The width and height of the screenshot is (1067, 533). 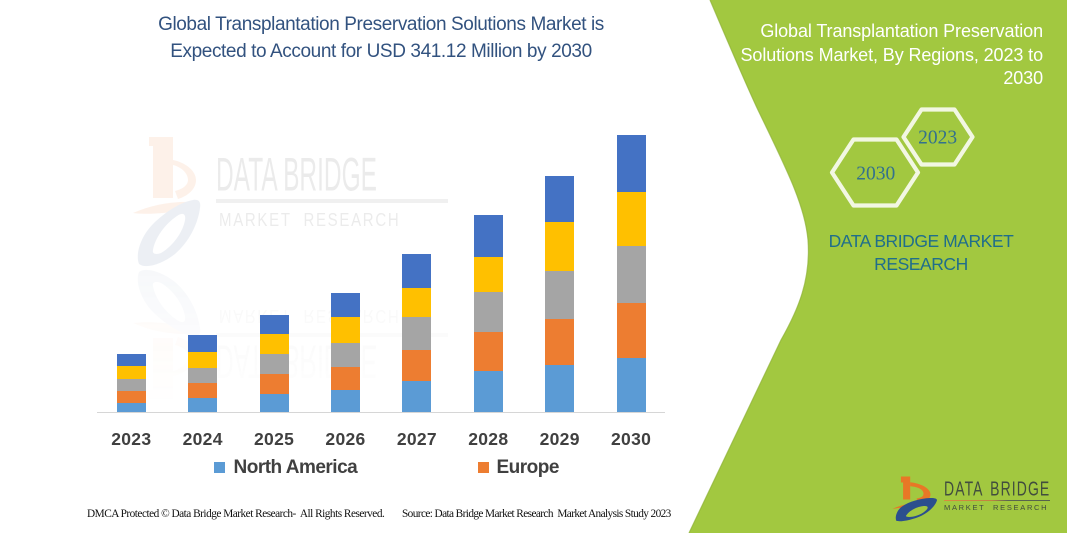 What do you see at coordinates (875, 173) in the screenshot?
I see `svg-text: 2030` at bounding box center [875, 173].